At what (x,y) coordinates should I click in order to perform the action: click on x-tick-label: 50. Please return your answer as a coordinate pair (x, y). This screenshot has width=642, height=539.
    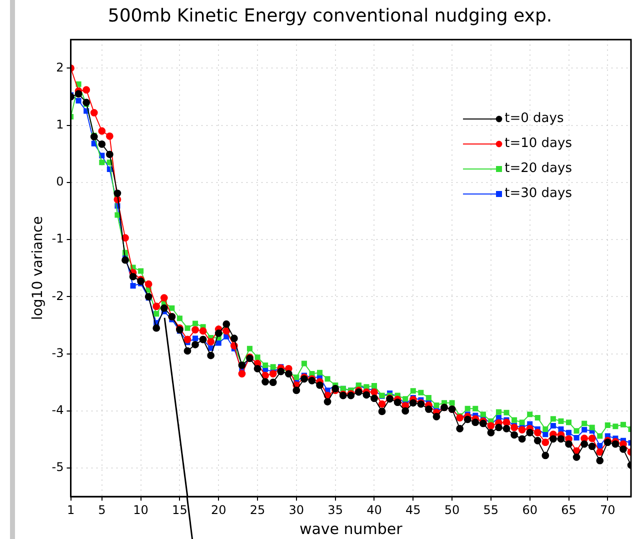
    Looking at the image, I should click on (452, 509).